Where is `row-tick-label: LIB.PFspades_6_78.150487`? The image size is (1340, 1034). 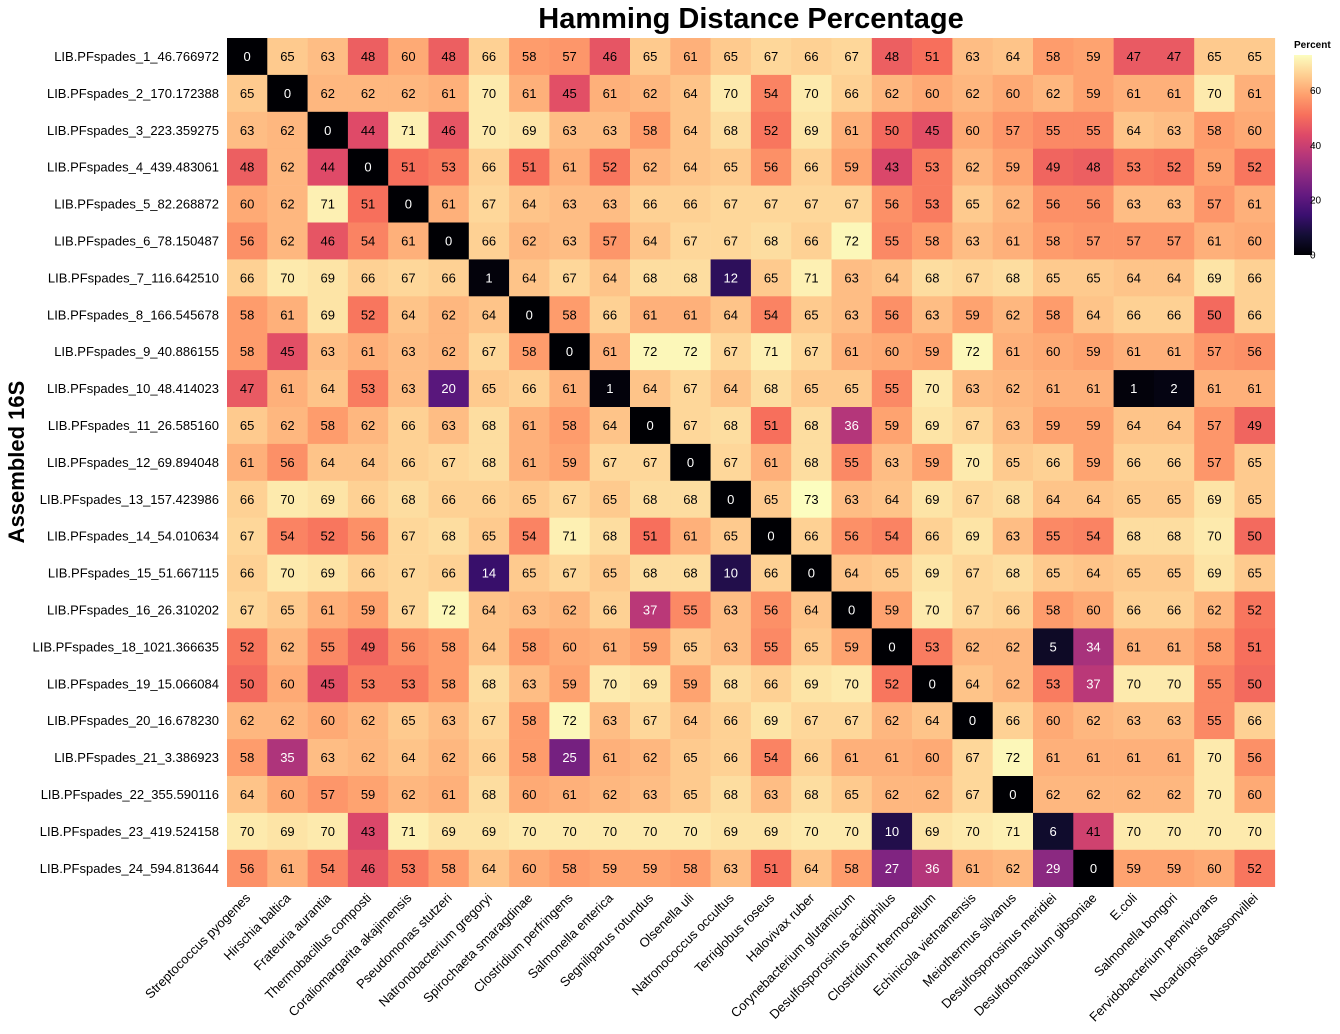 row-tick-label: LIB.PFspades_6_78.150487 is located at coordinates (136, 240).